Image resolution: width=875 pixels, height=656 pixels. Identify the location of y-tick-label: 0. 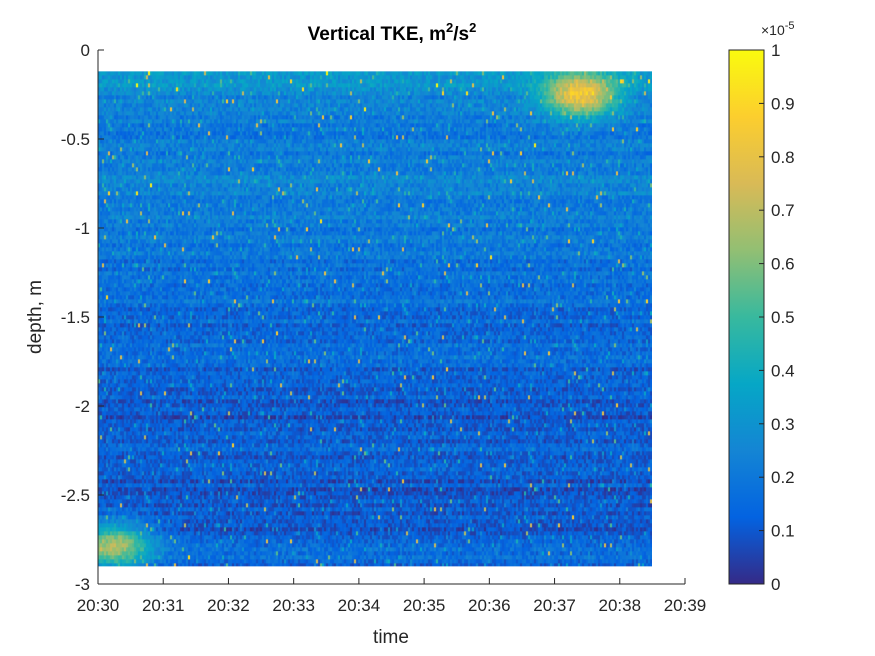
(85, 50).